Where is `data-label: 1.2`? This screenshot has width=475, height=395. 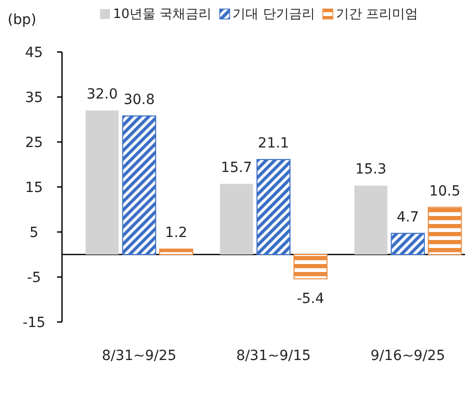
data-label: 1.2 is located at coordinates (176, 233).